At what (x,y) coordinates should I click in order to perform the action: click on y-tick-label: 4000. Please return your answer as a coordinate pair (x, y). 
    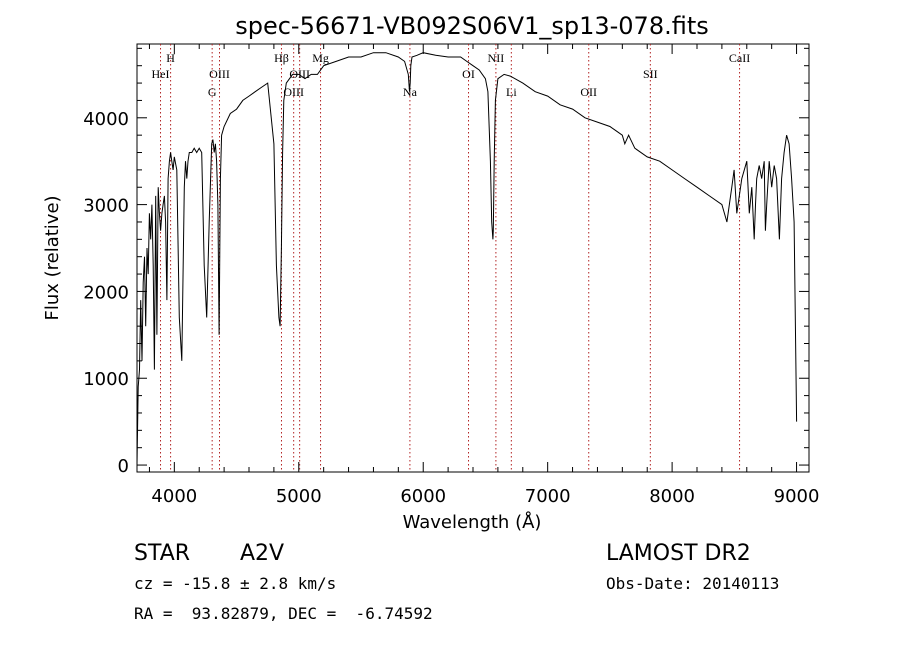
    Looking at the image, I should click on (106, 119).